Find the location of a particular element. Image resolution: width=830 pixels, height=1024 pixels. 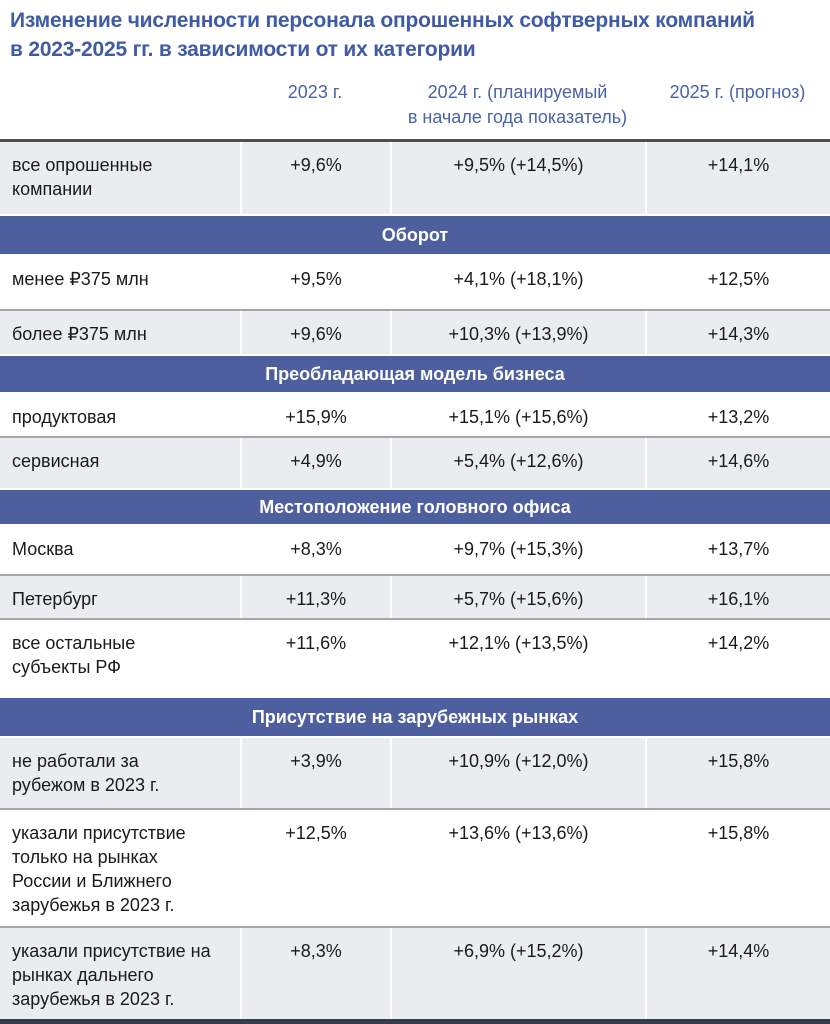

column-header-2025: 2025 г. (прогноз) is located at coordinates (737, 92).